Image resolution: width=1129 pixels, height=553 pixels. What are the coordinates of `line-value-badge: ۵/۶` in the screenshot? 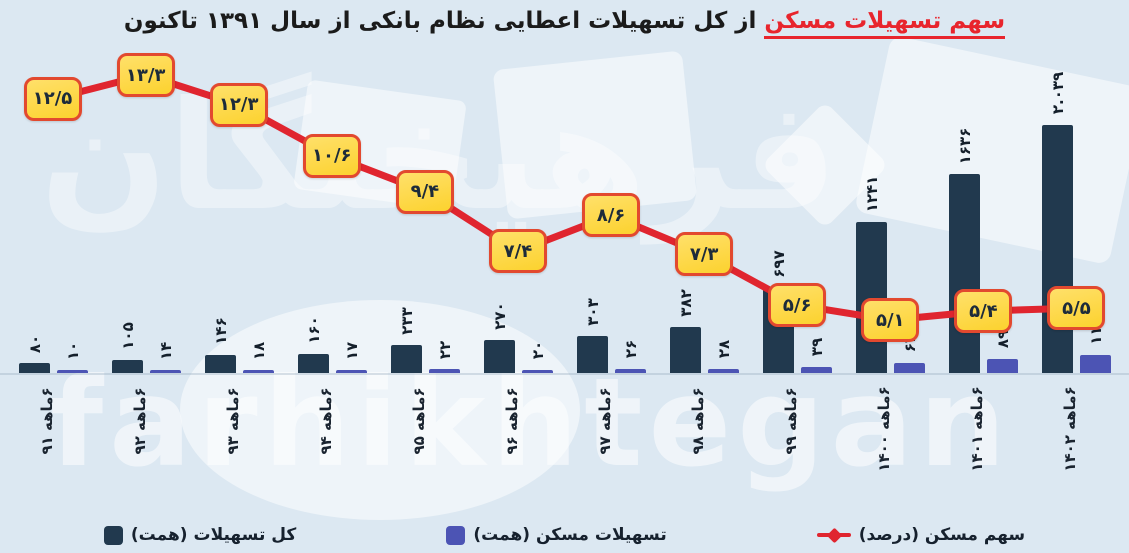 It's located at (797, 305).